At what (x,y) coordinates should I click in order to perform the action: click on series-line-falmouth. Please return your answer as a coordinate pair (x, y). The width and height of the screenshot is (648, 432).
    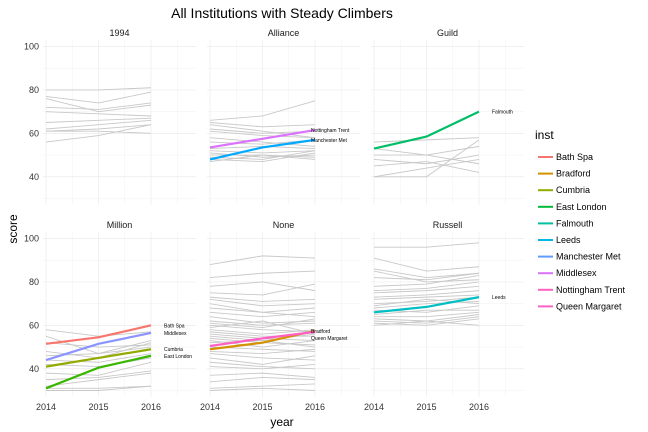
    Looking at the image, I should click on (426, 130).